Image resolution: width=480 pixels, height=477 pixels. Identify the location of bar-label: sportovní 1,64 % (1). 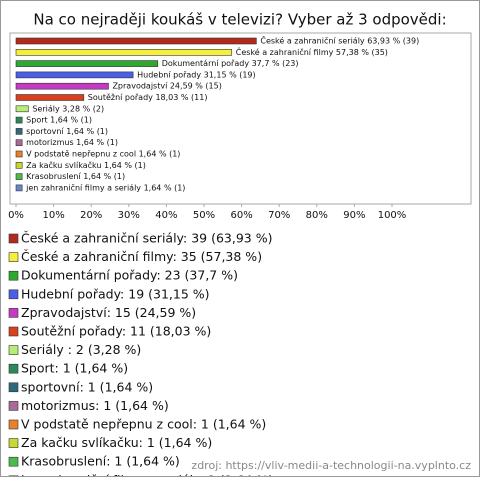
(67, 131).